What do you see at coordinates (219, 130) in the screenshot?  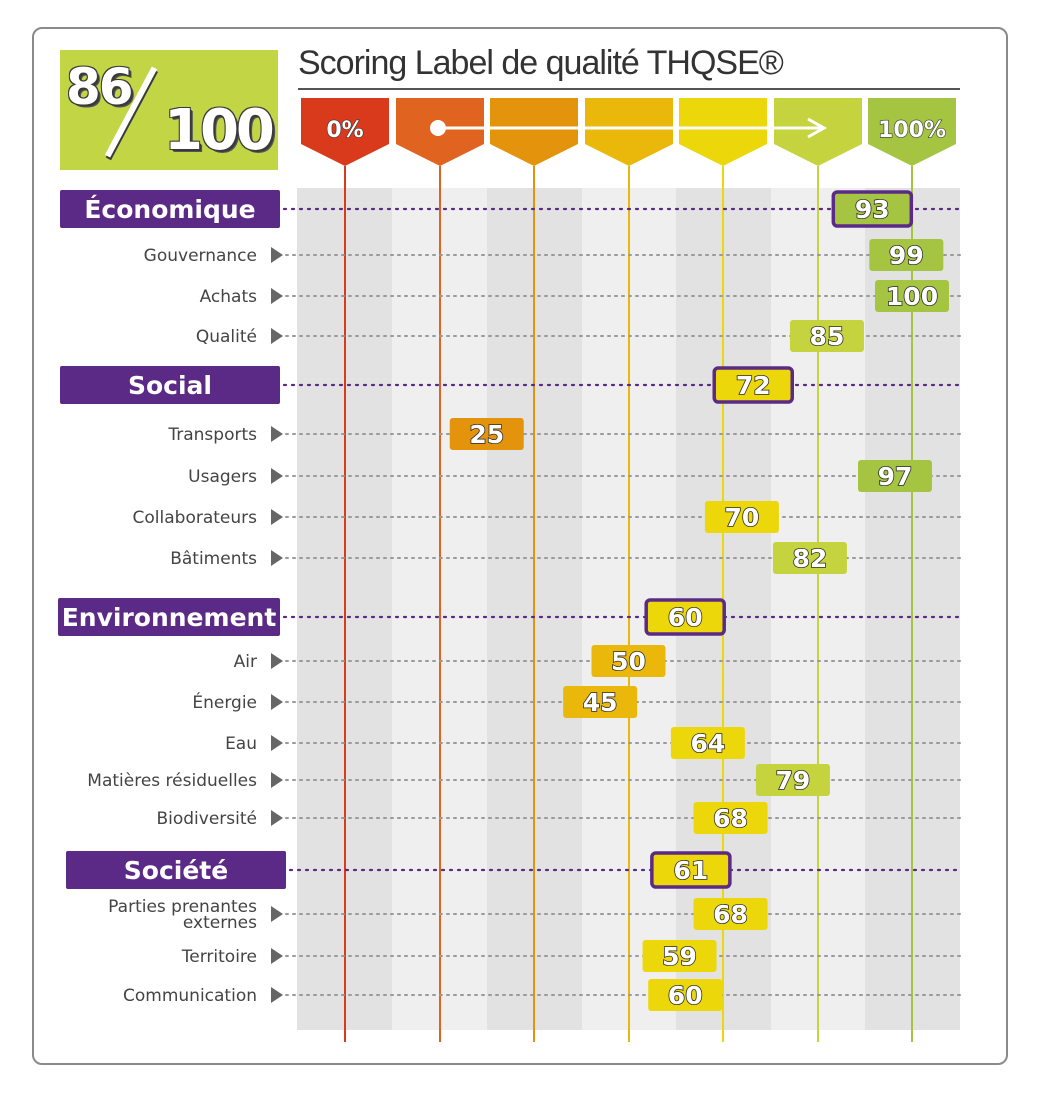 I see `overall-score-max: 100` at bounding box center [219, 130].